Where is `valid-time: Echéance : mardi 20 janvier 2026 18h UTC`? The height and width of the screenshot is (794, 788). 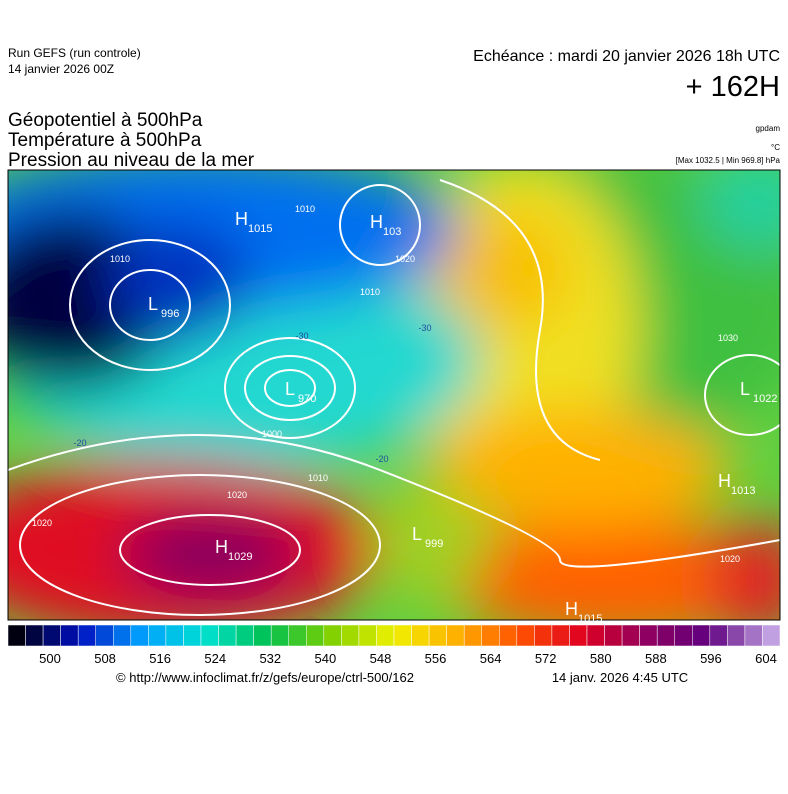 valid-time: Echéance : mardi 20 janvier 2026 18h UTC is located at coordinates (626, 56).